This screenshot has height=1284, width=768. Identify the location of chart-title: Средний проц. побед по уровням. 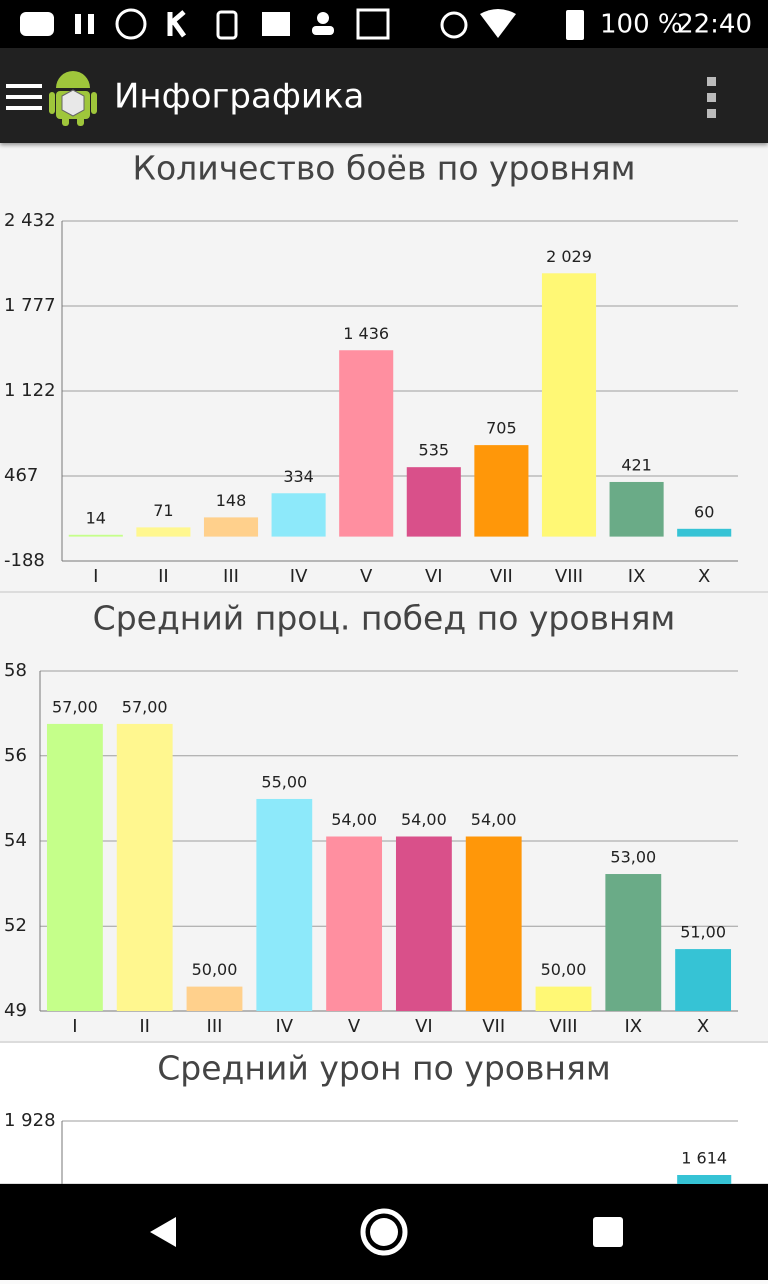
(384, 618).